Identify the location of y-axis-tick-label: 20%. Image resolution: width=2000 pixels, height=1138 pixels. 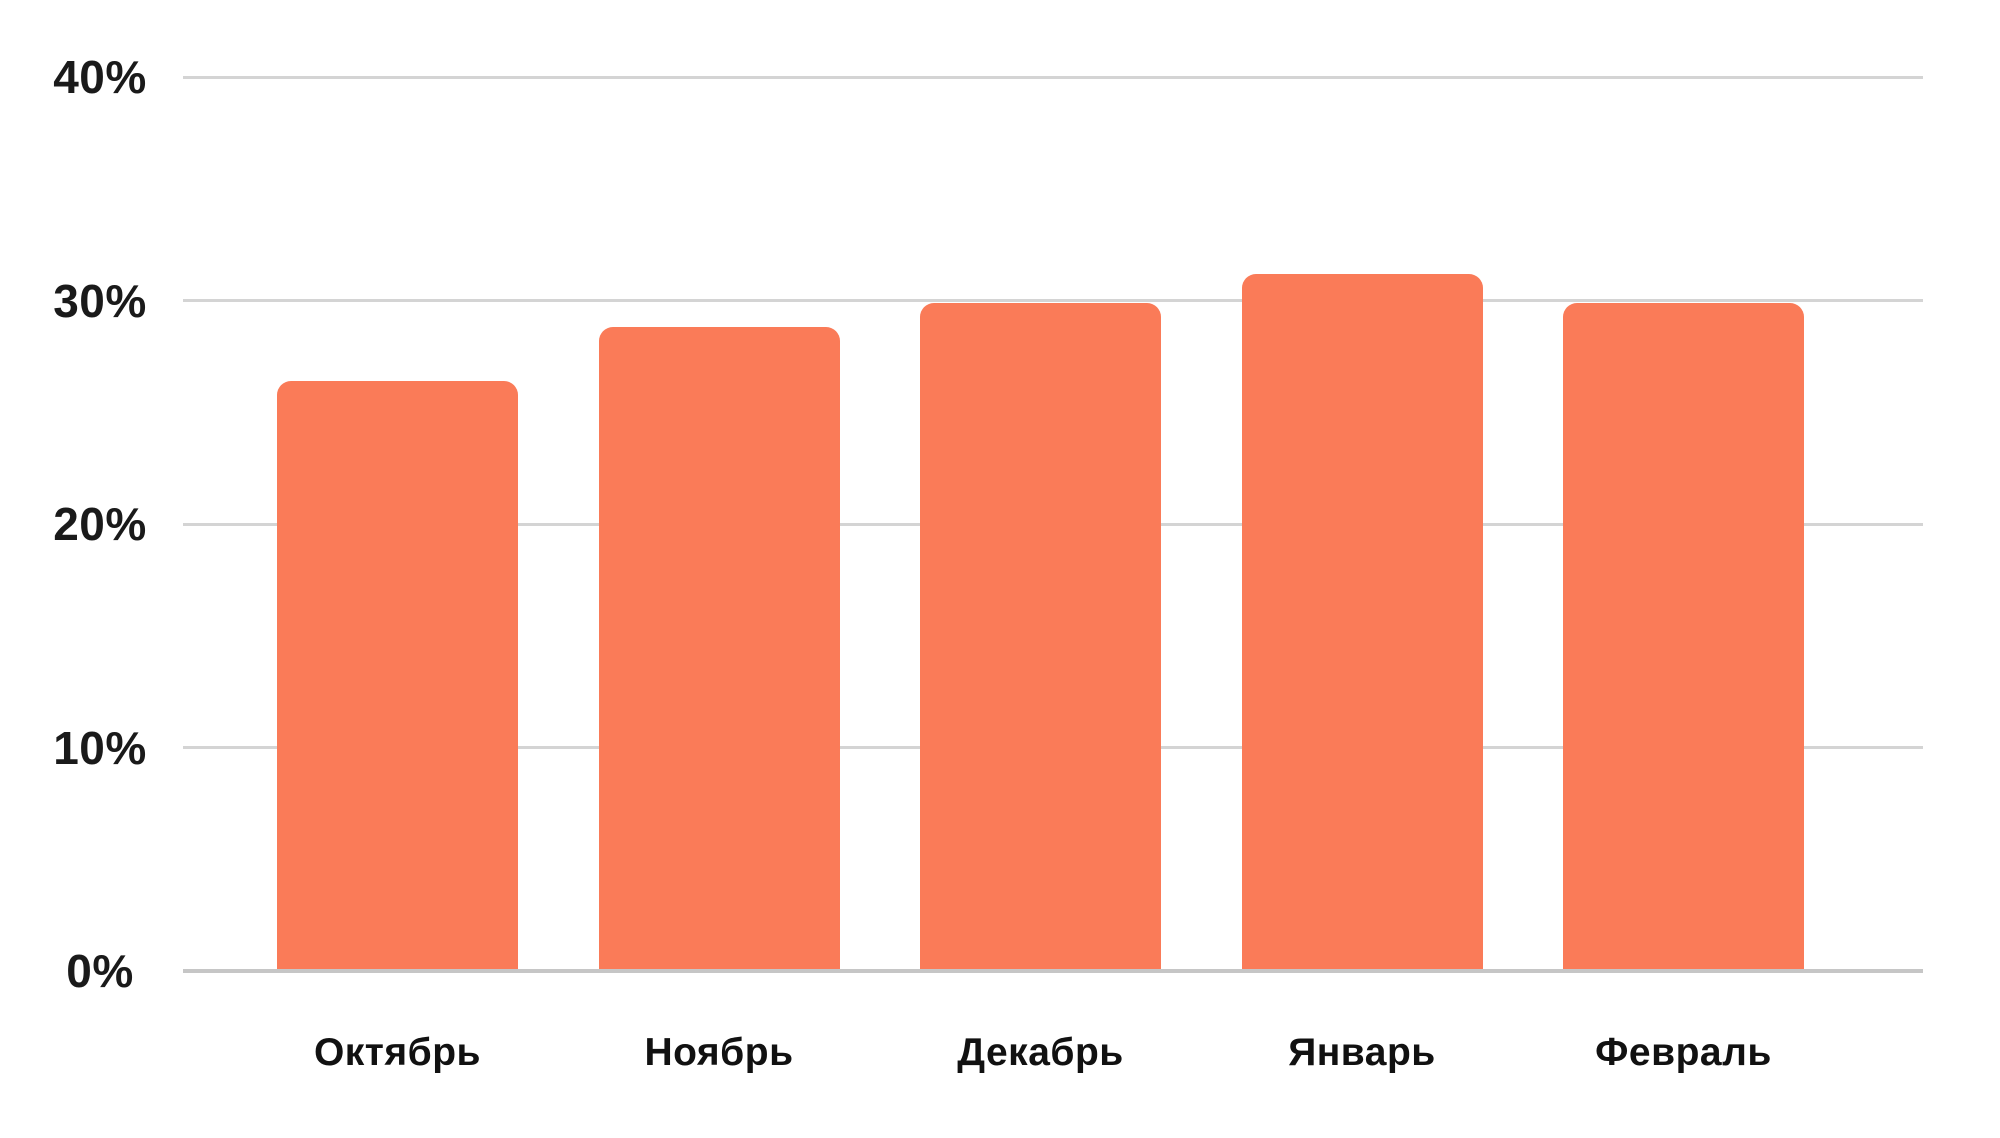
(100, 524).